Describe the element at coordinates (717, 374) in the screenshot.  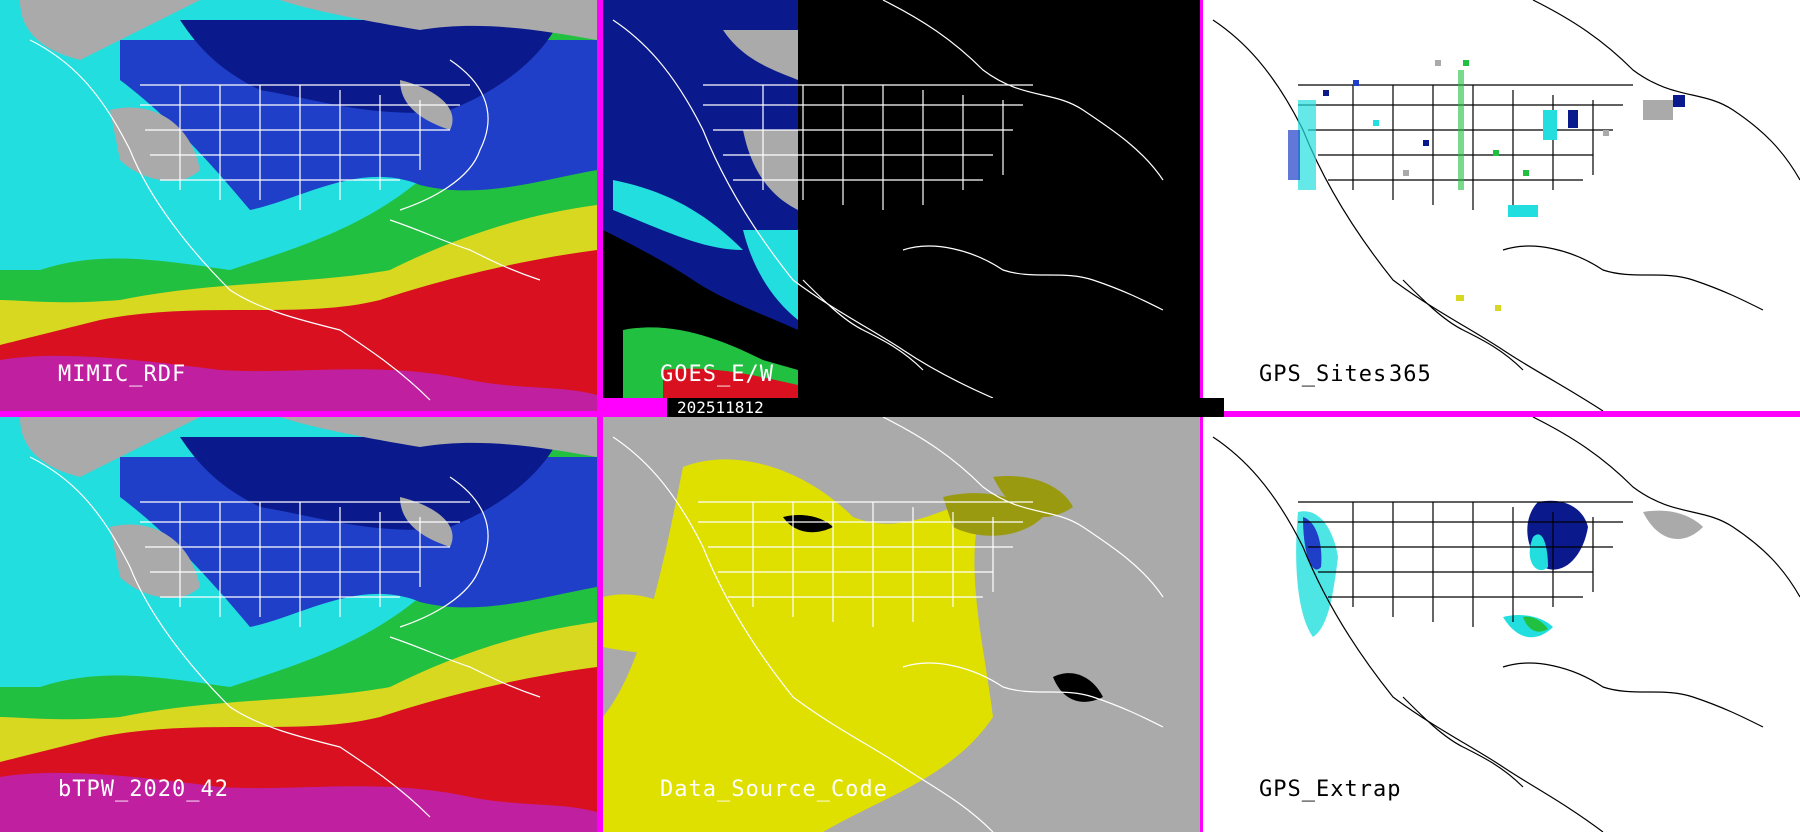
I see `goes-label: GOES_E/W` at that location.